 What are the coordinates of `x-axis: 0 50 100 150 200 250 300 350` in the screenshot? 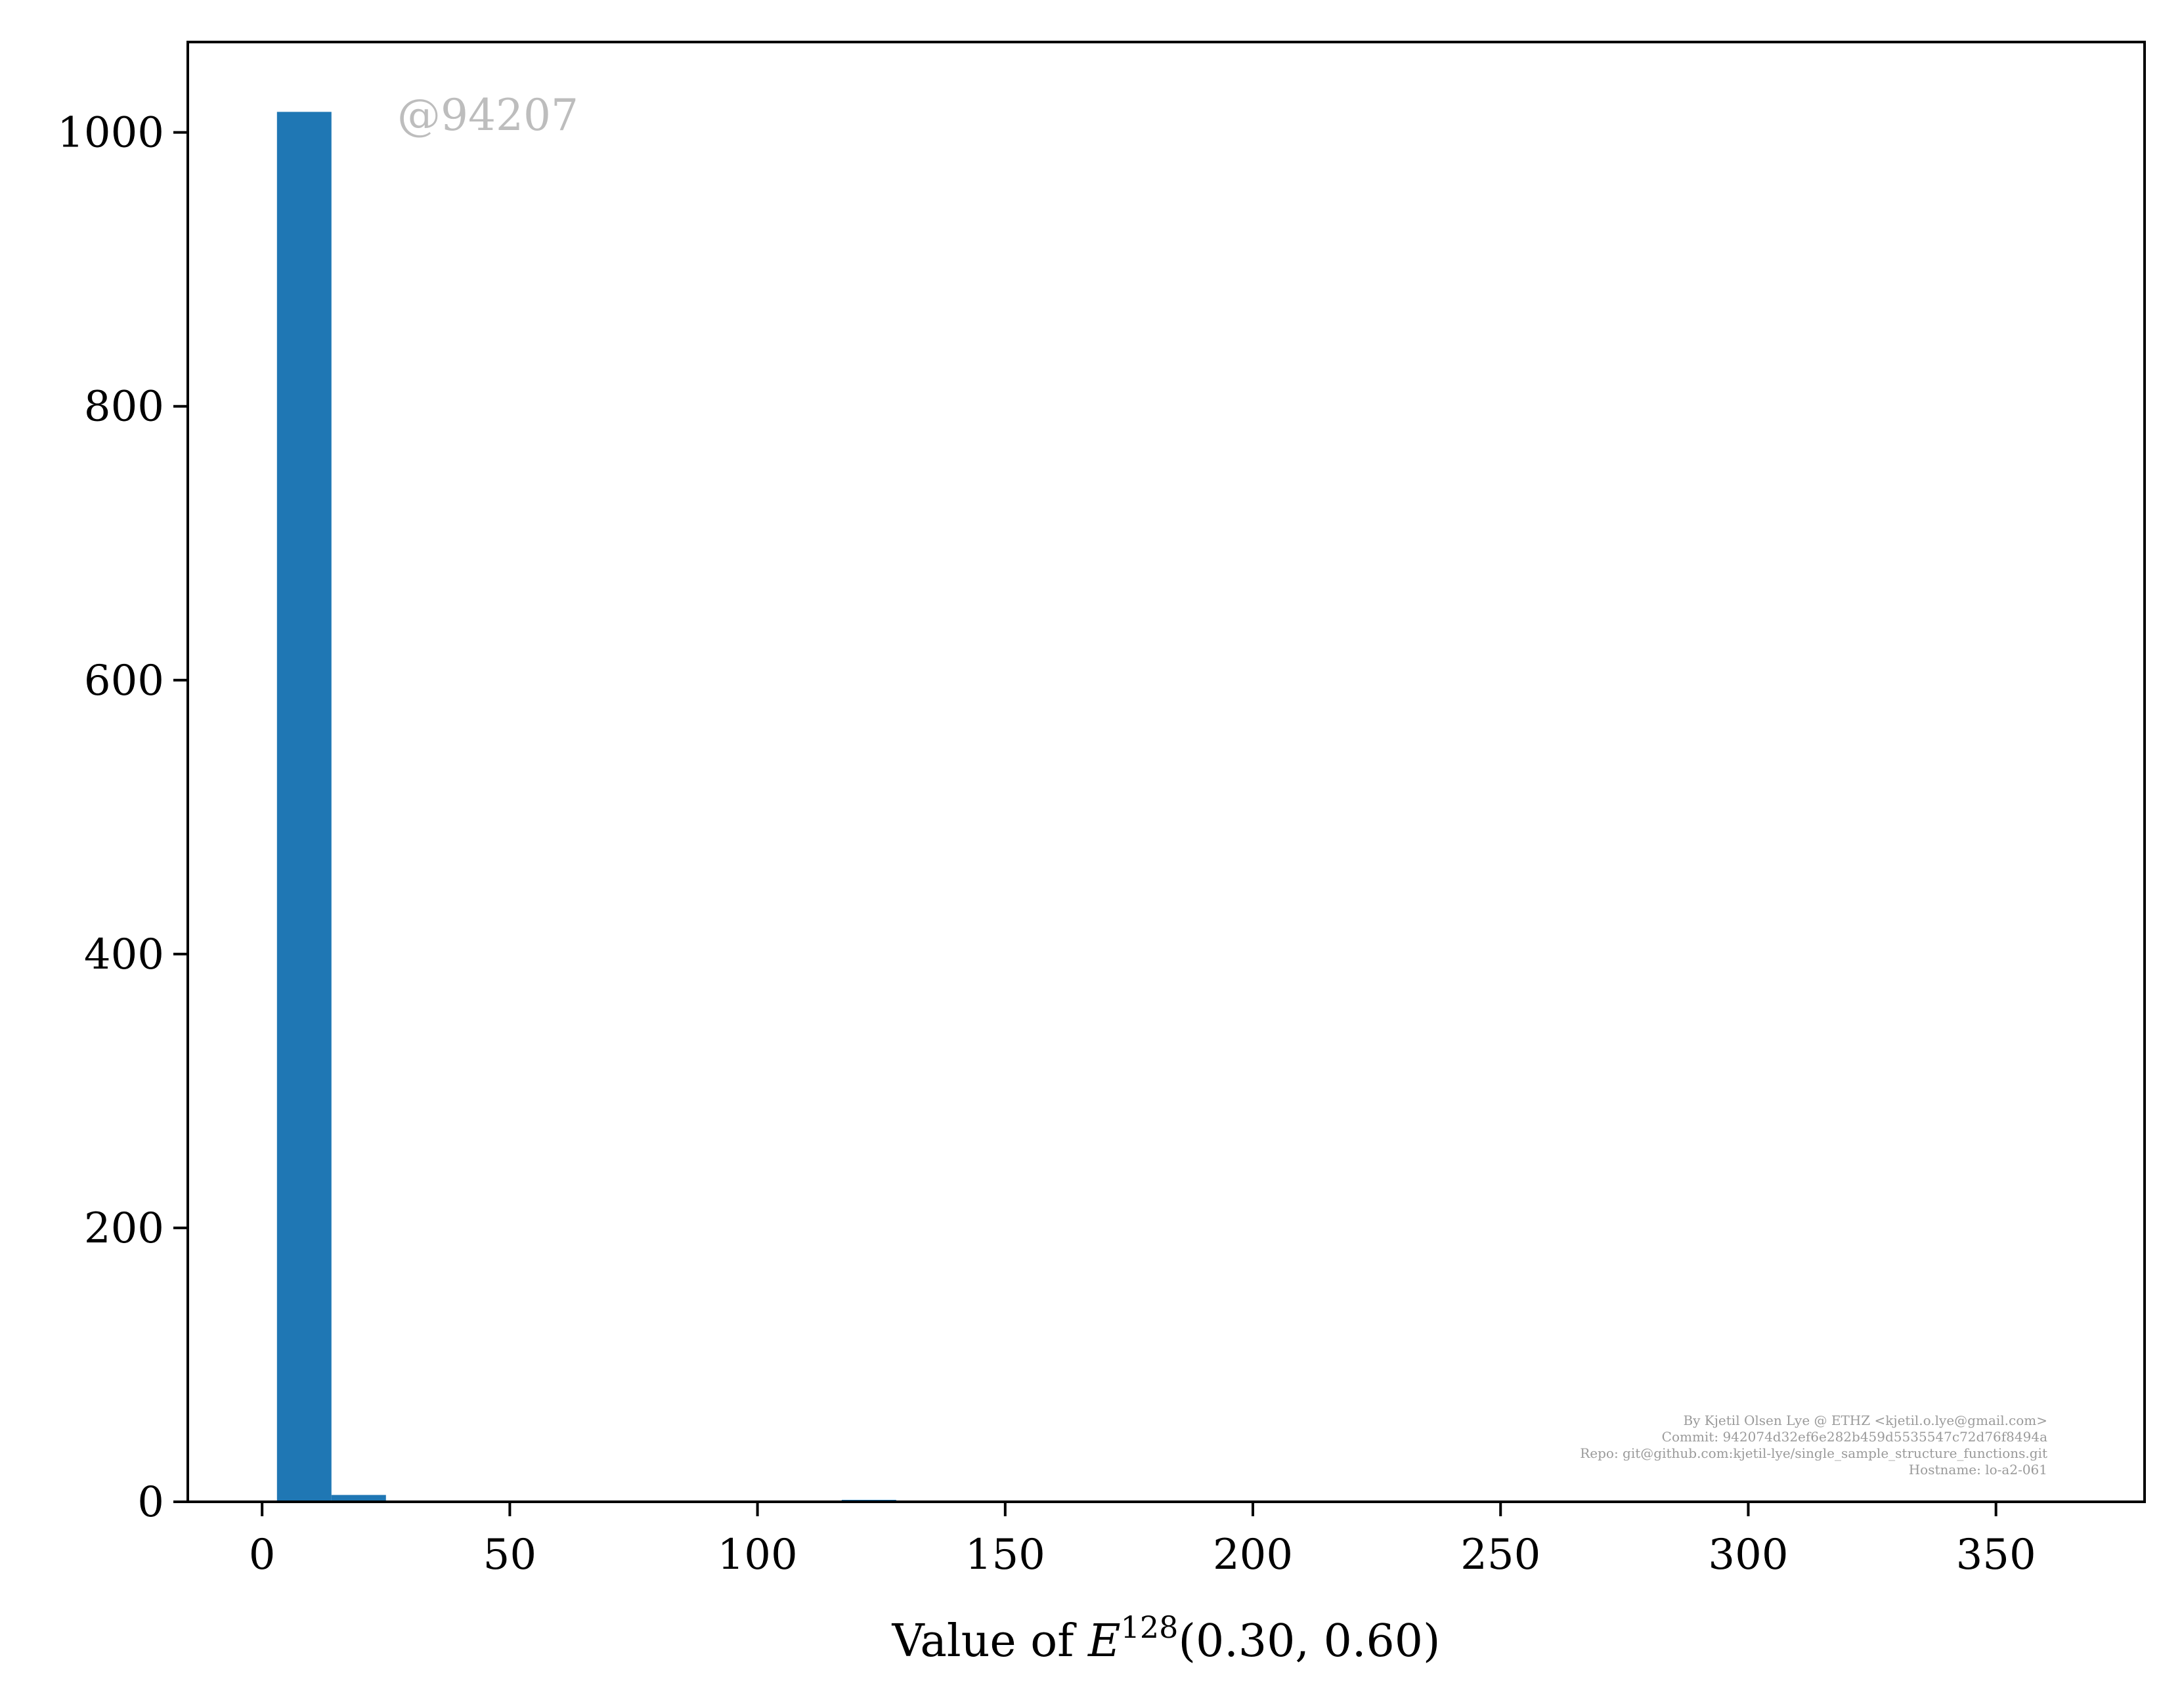 It's located at (1142, 1540).